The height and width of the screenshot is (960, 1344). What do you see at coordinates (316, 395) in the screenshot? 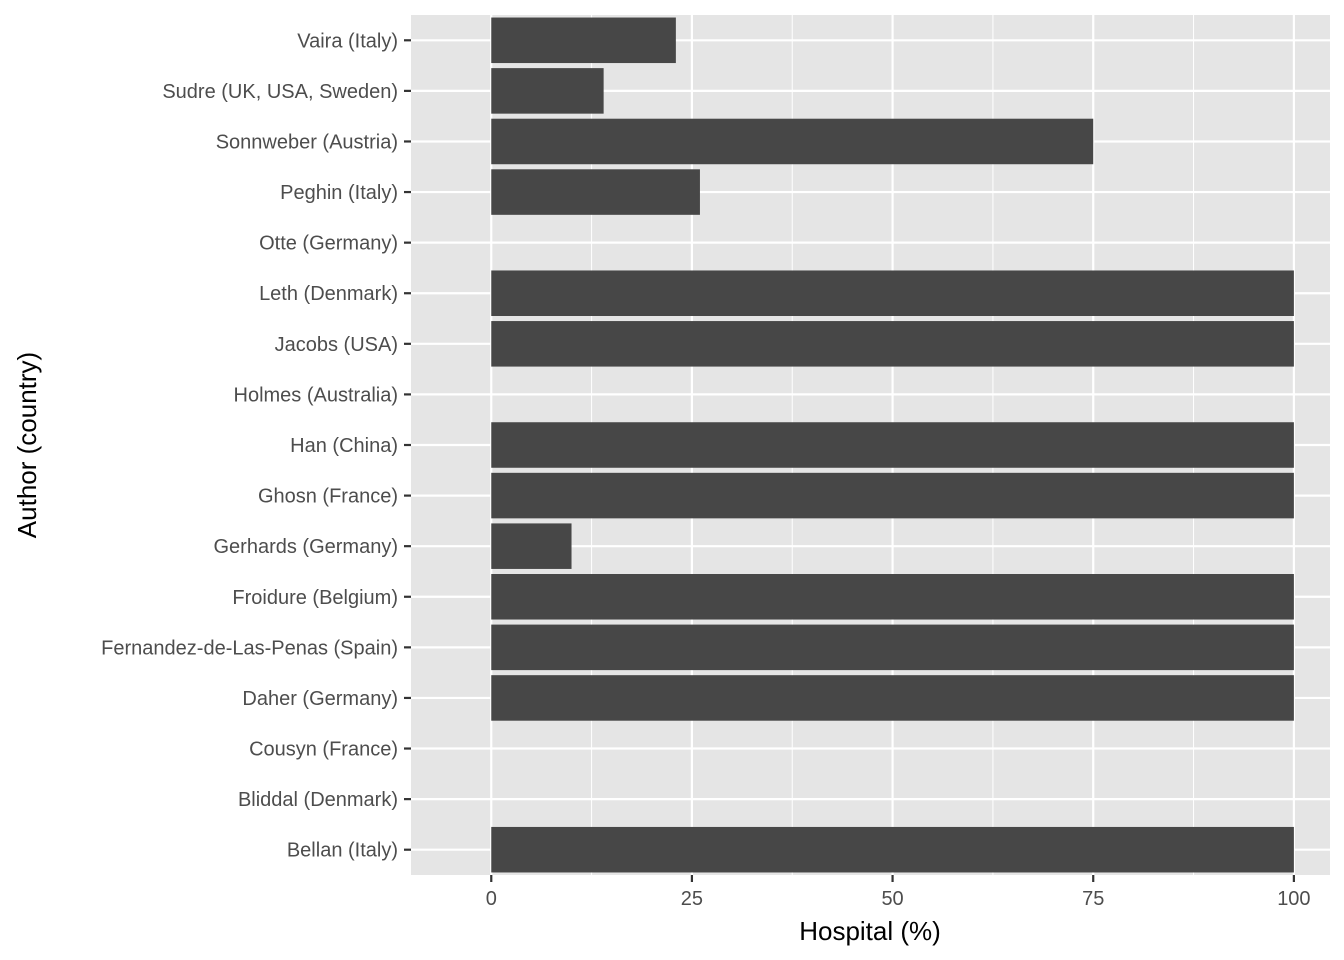
I see `y-tick-label: Holmes (Australia)` at bounding box center [316, 395].